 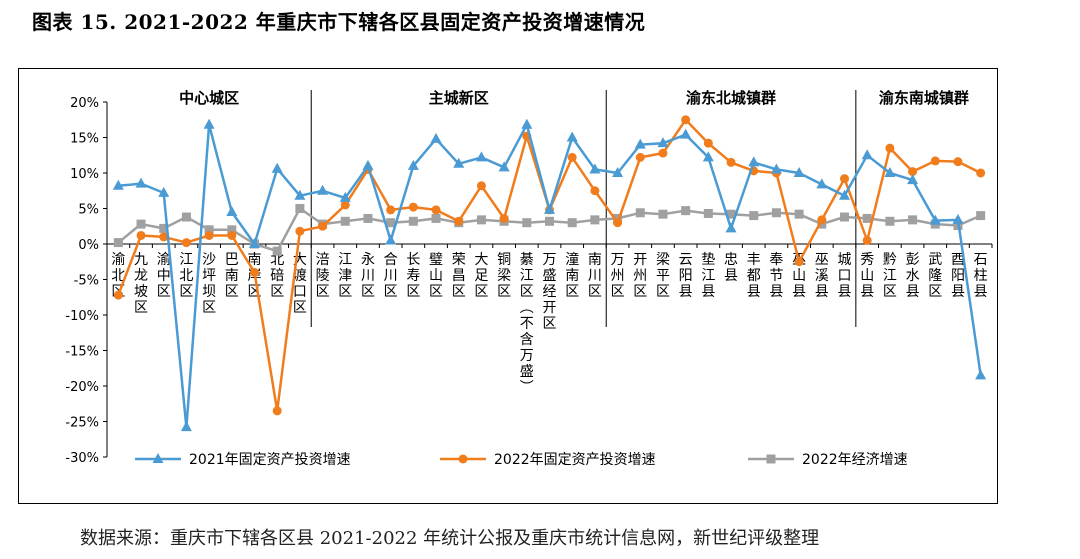 What do you see at coordinates (935, 276) in the screenshot?
I see `category-label: 武隆区` at bounding box center [935, 276].